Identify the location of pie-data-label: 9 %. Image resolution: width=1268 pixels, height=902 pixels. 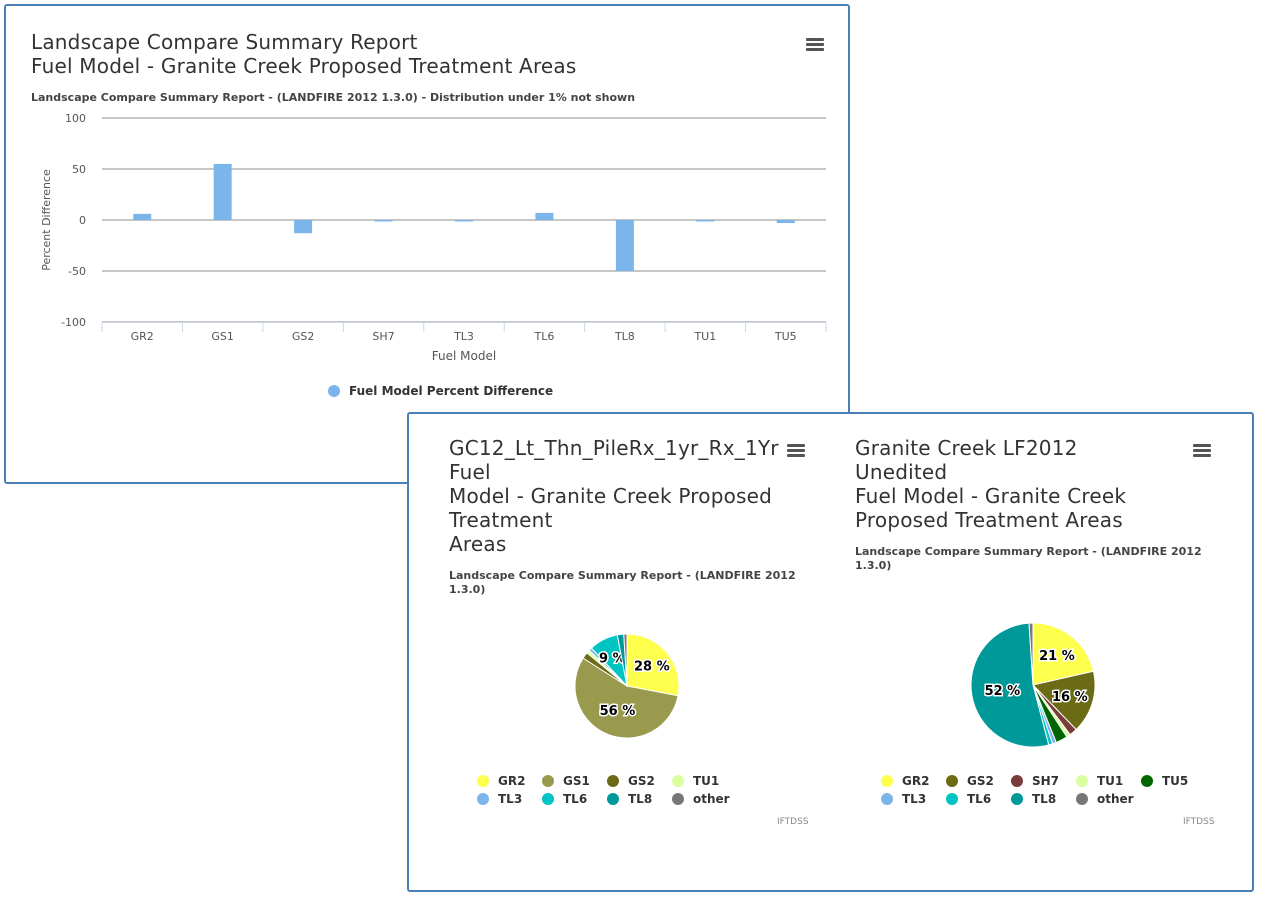
(612, 658).